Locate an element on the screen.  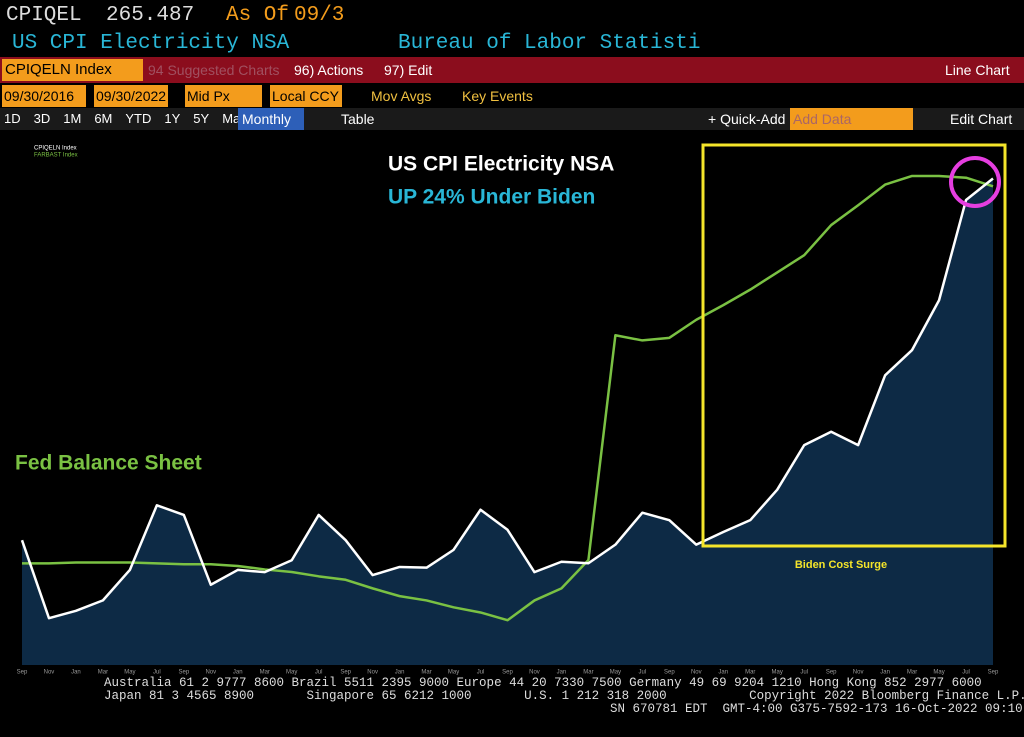
table-tab: Table is located at coordinates (358, 119).